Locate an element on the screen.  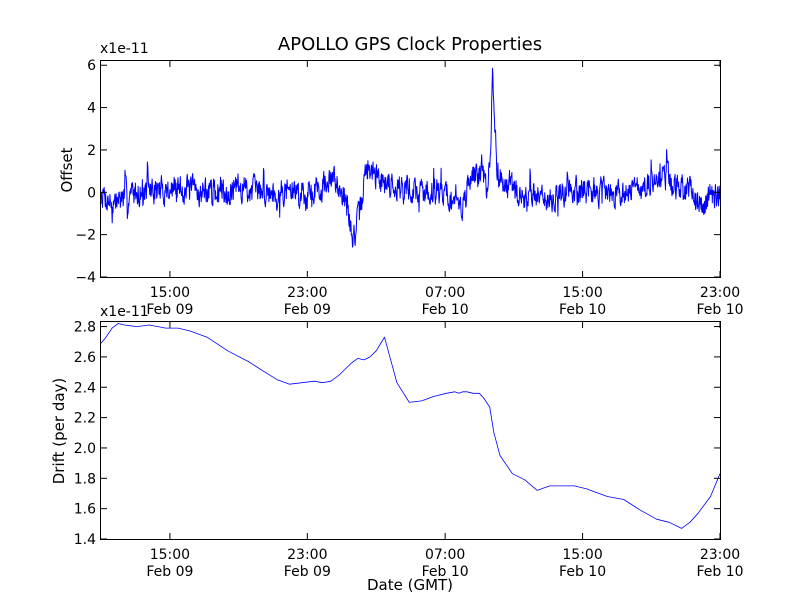
offset-y-tick-label: 2 is located at coordinates (91, 151).